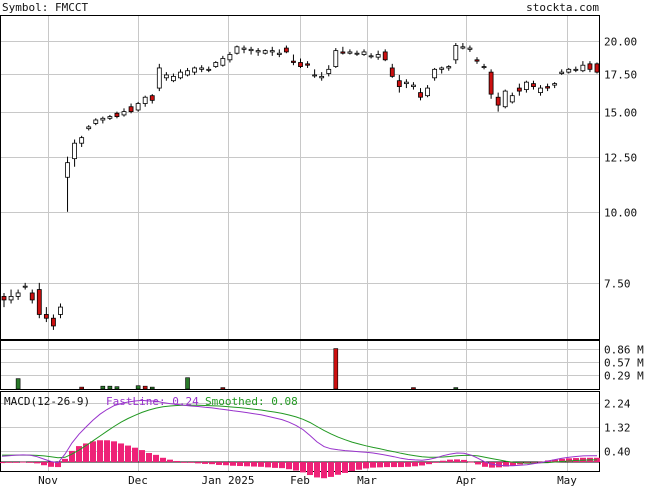  What do you see at coordinates (620, 42) in the screenshot?
I see `price-tick-label: 20.00` at bounding box center [620, 42].